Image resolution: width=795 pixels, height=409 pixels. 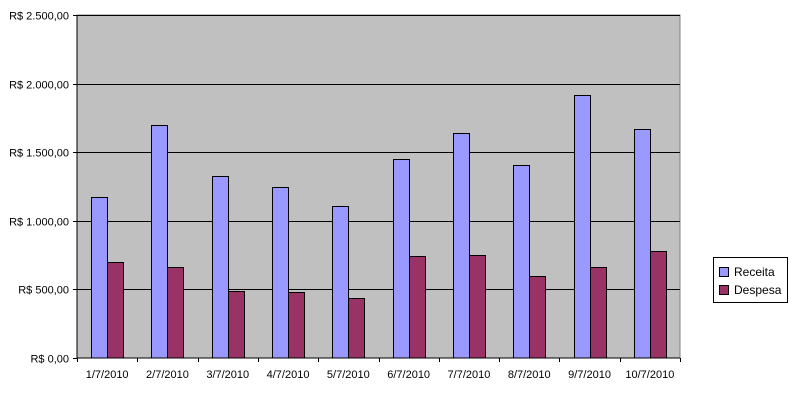 I want to click on x-tick-label: 8/7/2010, so click(x=529, y=375).